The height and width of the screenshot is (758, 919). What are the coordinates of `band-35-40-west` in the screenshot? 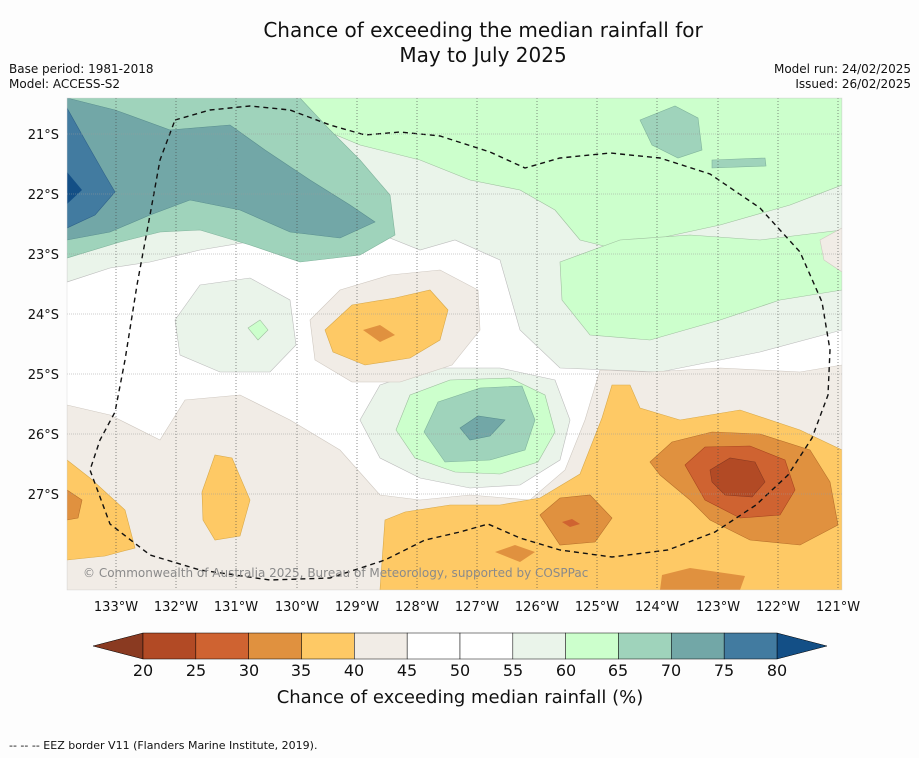 It's located at (101, 510).